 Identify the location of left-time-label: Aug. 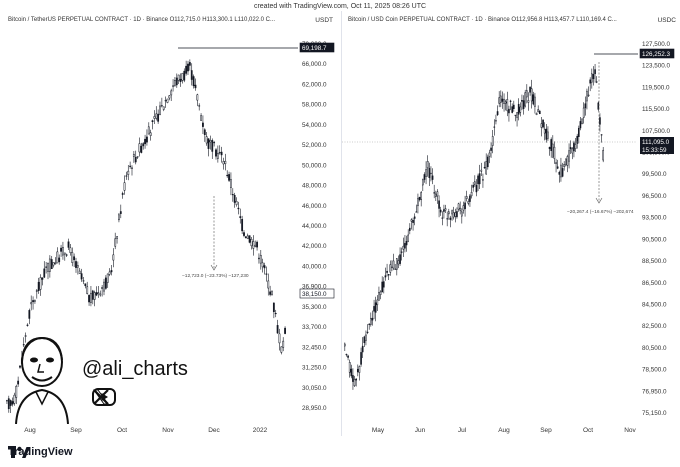
(30, 430).